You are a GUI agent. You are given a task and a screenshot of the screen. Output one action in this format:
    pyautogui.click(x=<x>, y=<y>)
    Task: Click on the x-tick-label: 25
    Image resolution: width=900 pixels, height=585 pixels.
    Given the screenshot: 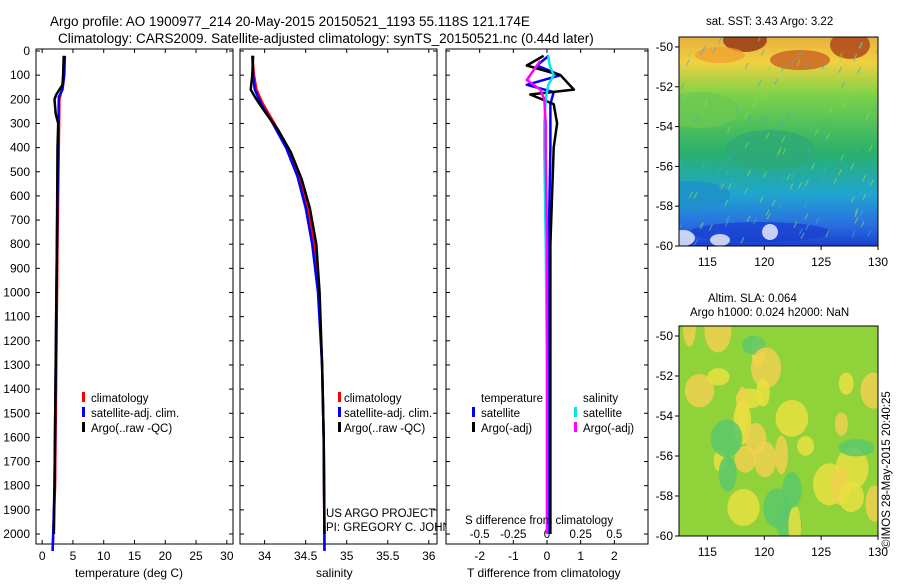 What is the action you would take?
    pyautogui.click(x=196, y=556)
    